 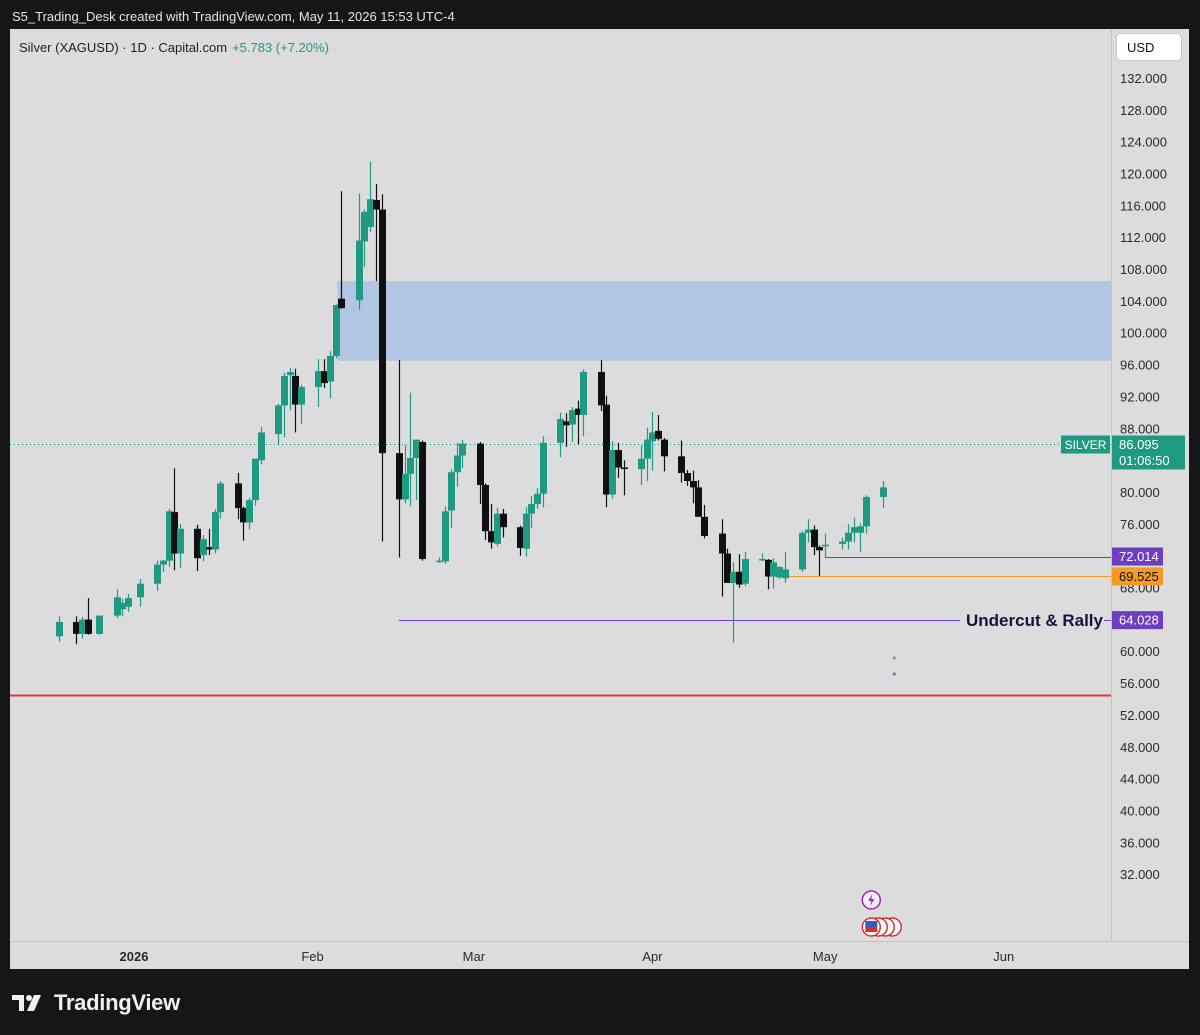 I want to click on footer-brand: TradingView, so click(x=96, y=1003).